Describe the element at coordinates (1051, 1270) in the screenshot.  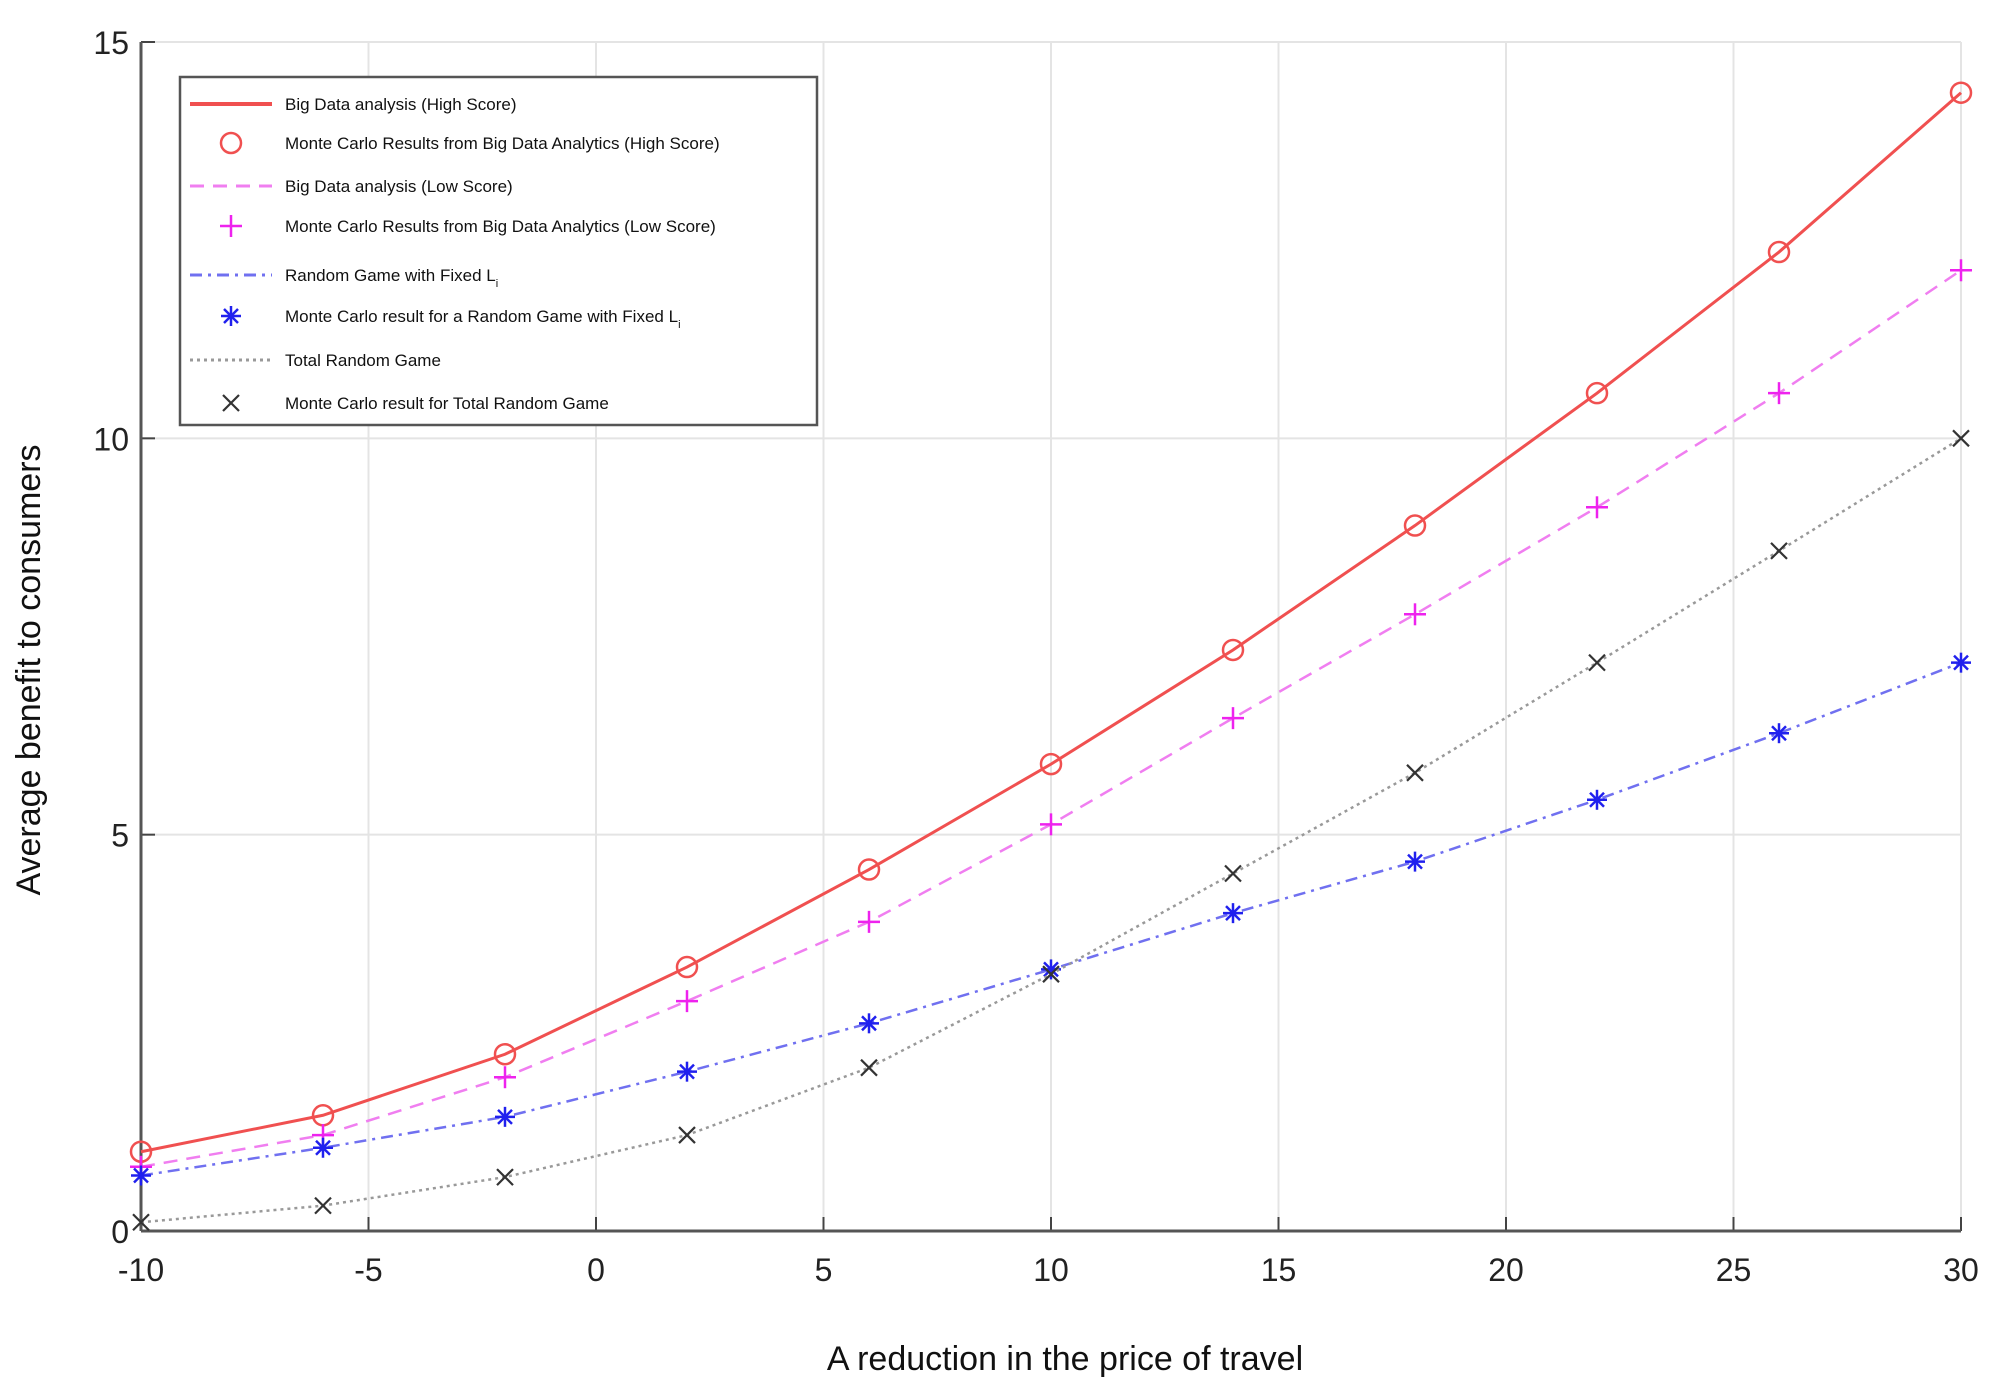
I see `x-tick-label: 10` at that location.